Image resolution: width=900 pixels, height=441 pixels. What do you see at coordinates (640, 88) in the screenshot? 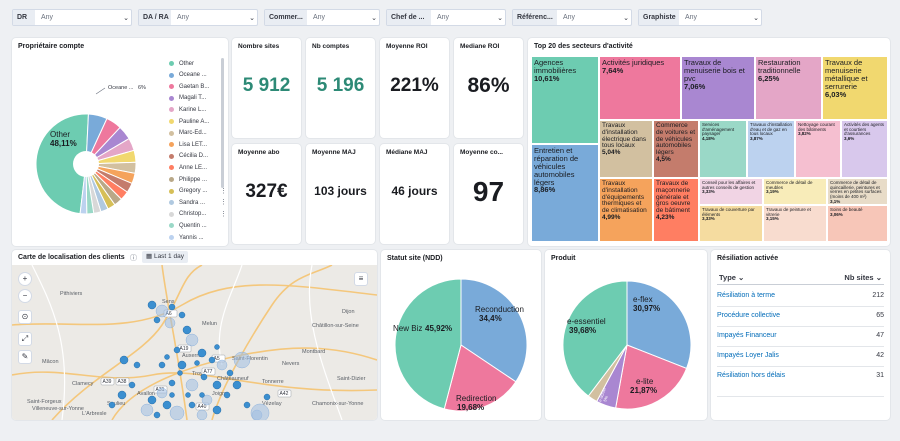
I see `treemap-cell: Activités juridiques 7,64%` at bounding box center [640, 88].